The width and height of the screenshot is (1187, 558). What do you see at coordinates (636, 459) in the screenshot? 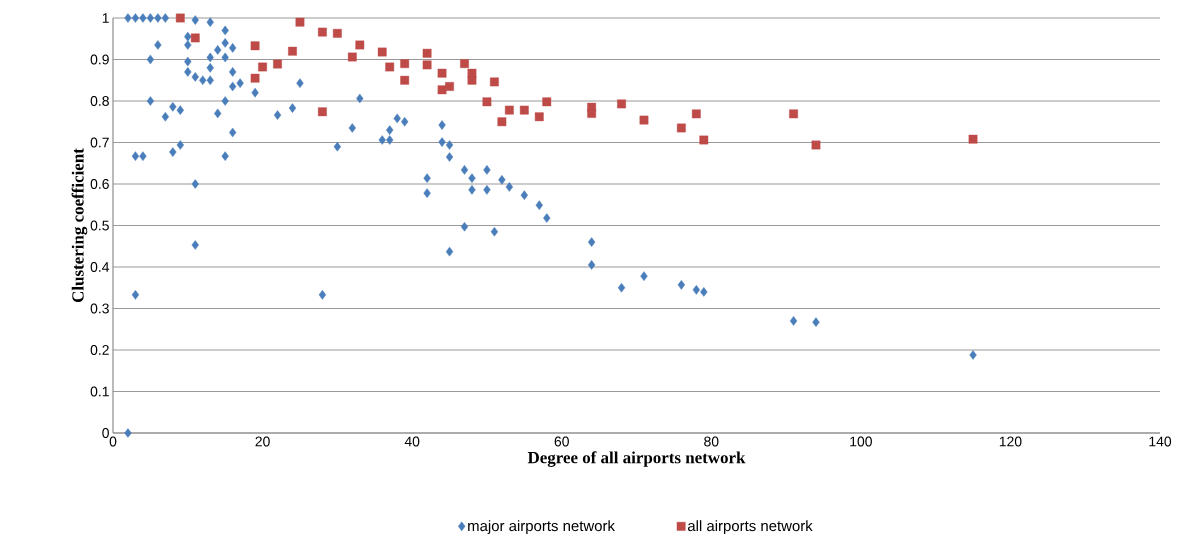
I see `x-axis-title: Degree of all airports network` at bounding box center [636, 459].